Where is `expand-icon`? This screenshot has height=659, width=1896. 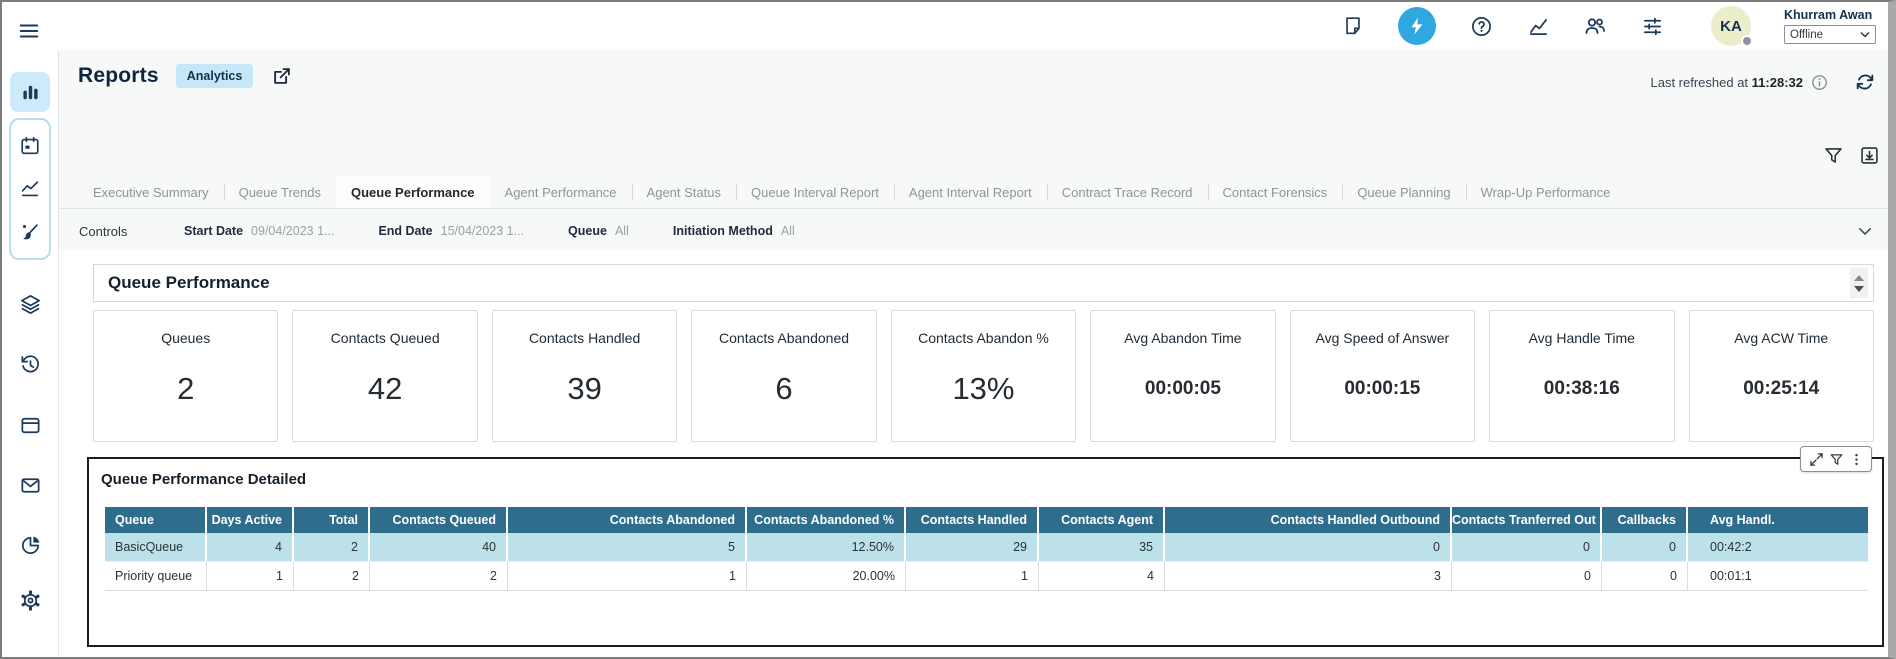
expand-icon is located at coordinates (1816, 459).